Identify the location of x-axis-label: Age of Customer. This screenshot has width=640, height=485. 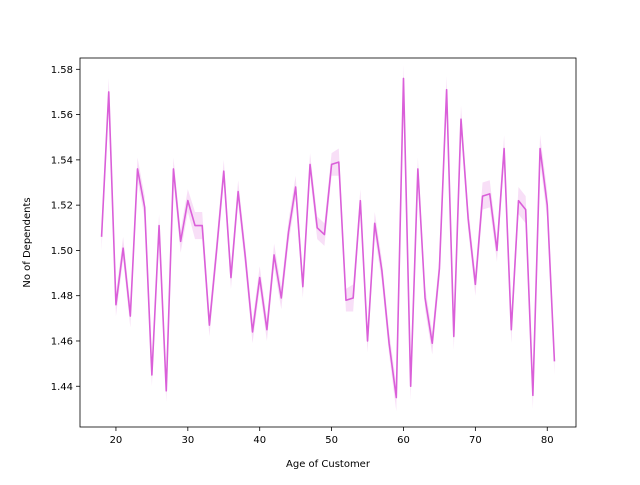
(328, 464).